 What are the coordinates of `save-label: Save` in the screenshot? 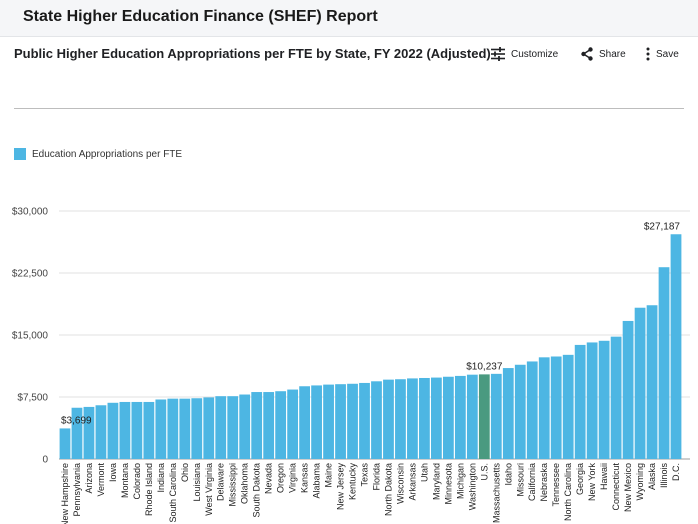 It's located at (667, 54).